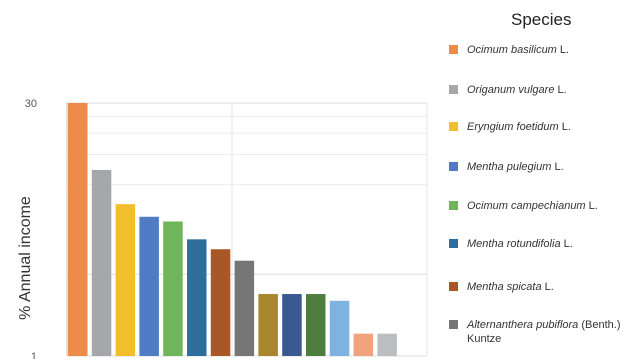  Describe the element at coordinates (511, 90) in the screenshot. I see `legend-species-name: Origanum vulgare` at that location.